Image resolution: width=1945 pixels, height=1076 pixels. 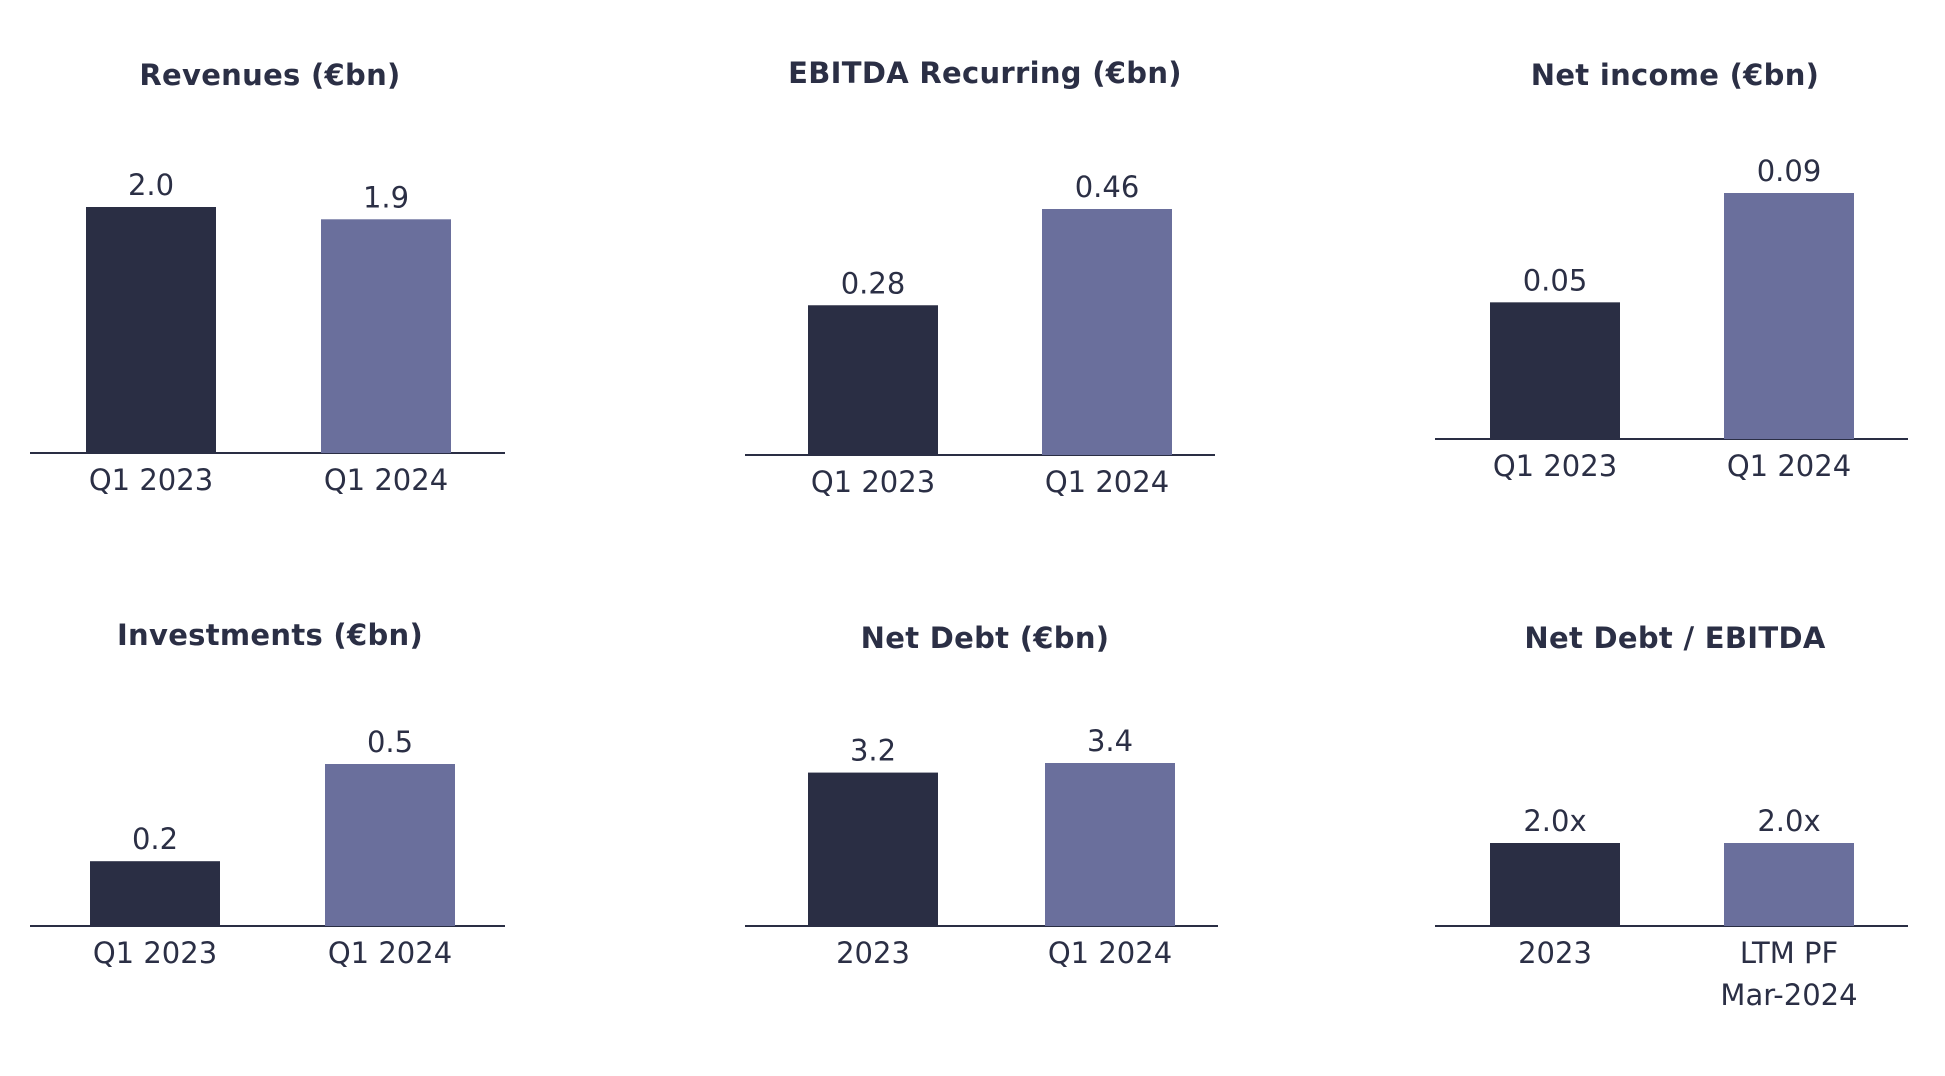 What do you see at coordinates (1789, 953) in the screenshot?
I see `category-label: LTM PF` at bounding box center [1789, 953].